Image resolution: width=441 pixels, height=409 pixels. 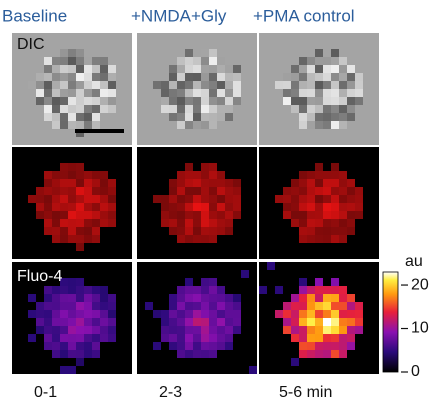 What do you see at coordinates (415, 371) in the screenshot?
I see `colorbar-tick-label: 0` at bounding box center [415, 371].